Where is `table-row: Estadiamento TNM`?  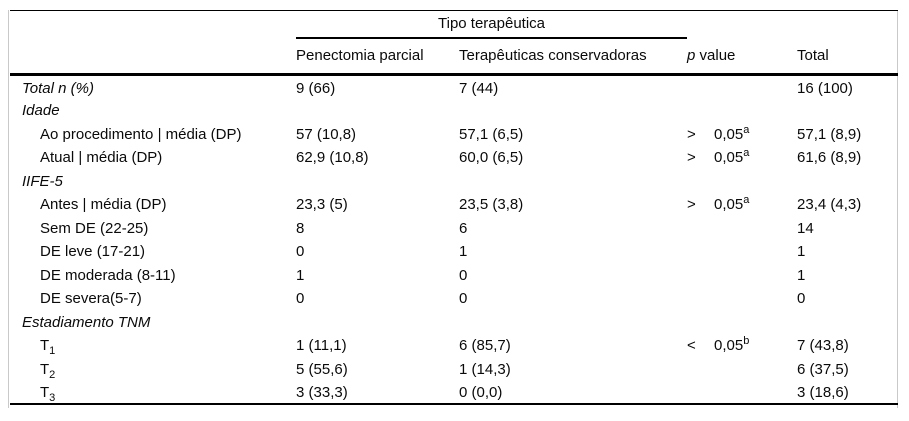
table-row: Estadiamento TNM is located at coordinates (454, 322).